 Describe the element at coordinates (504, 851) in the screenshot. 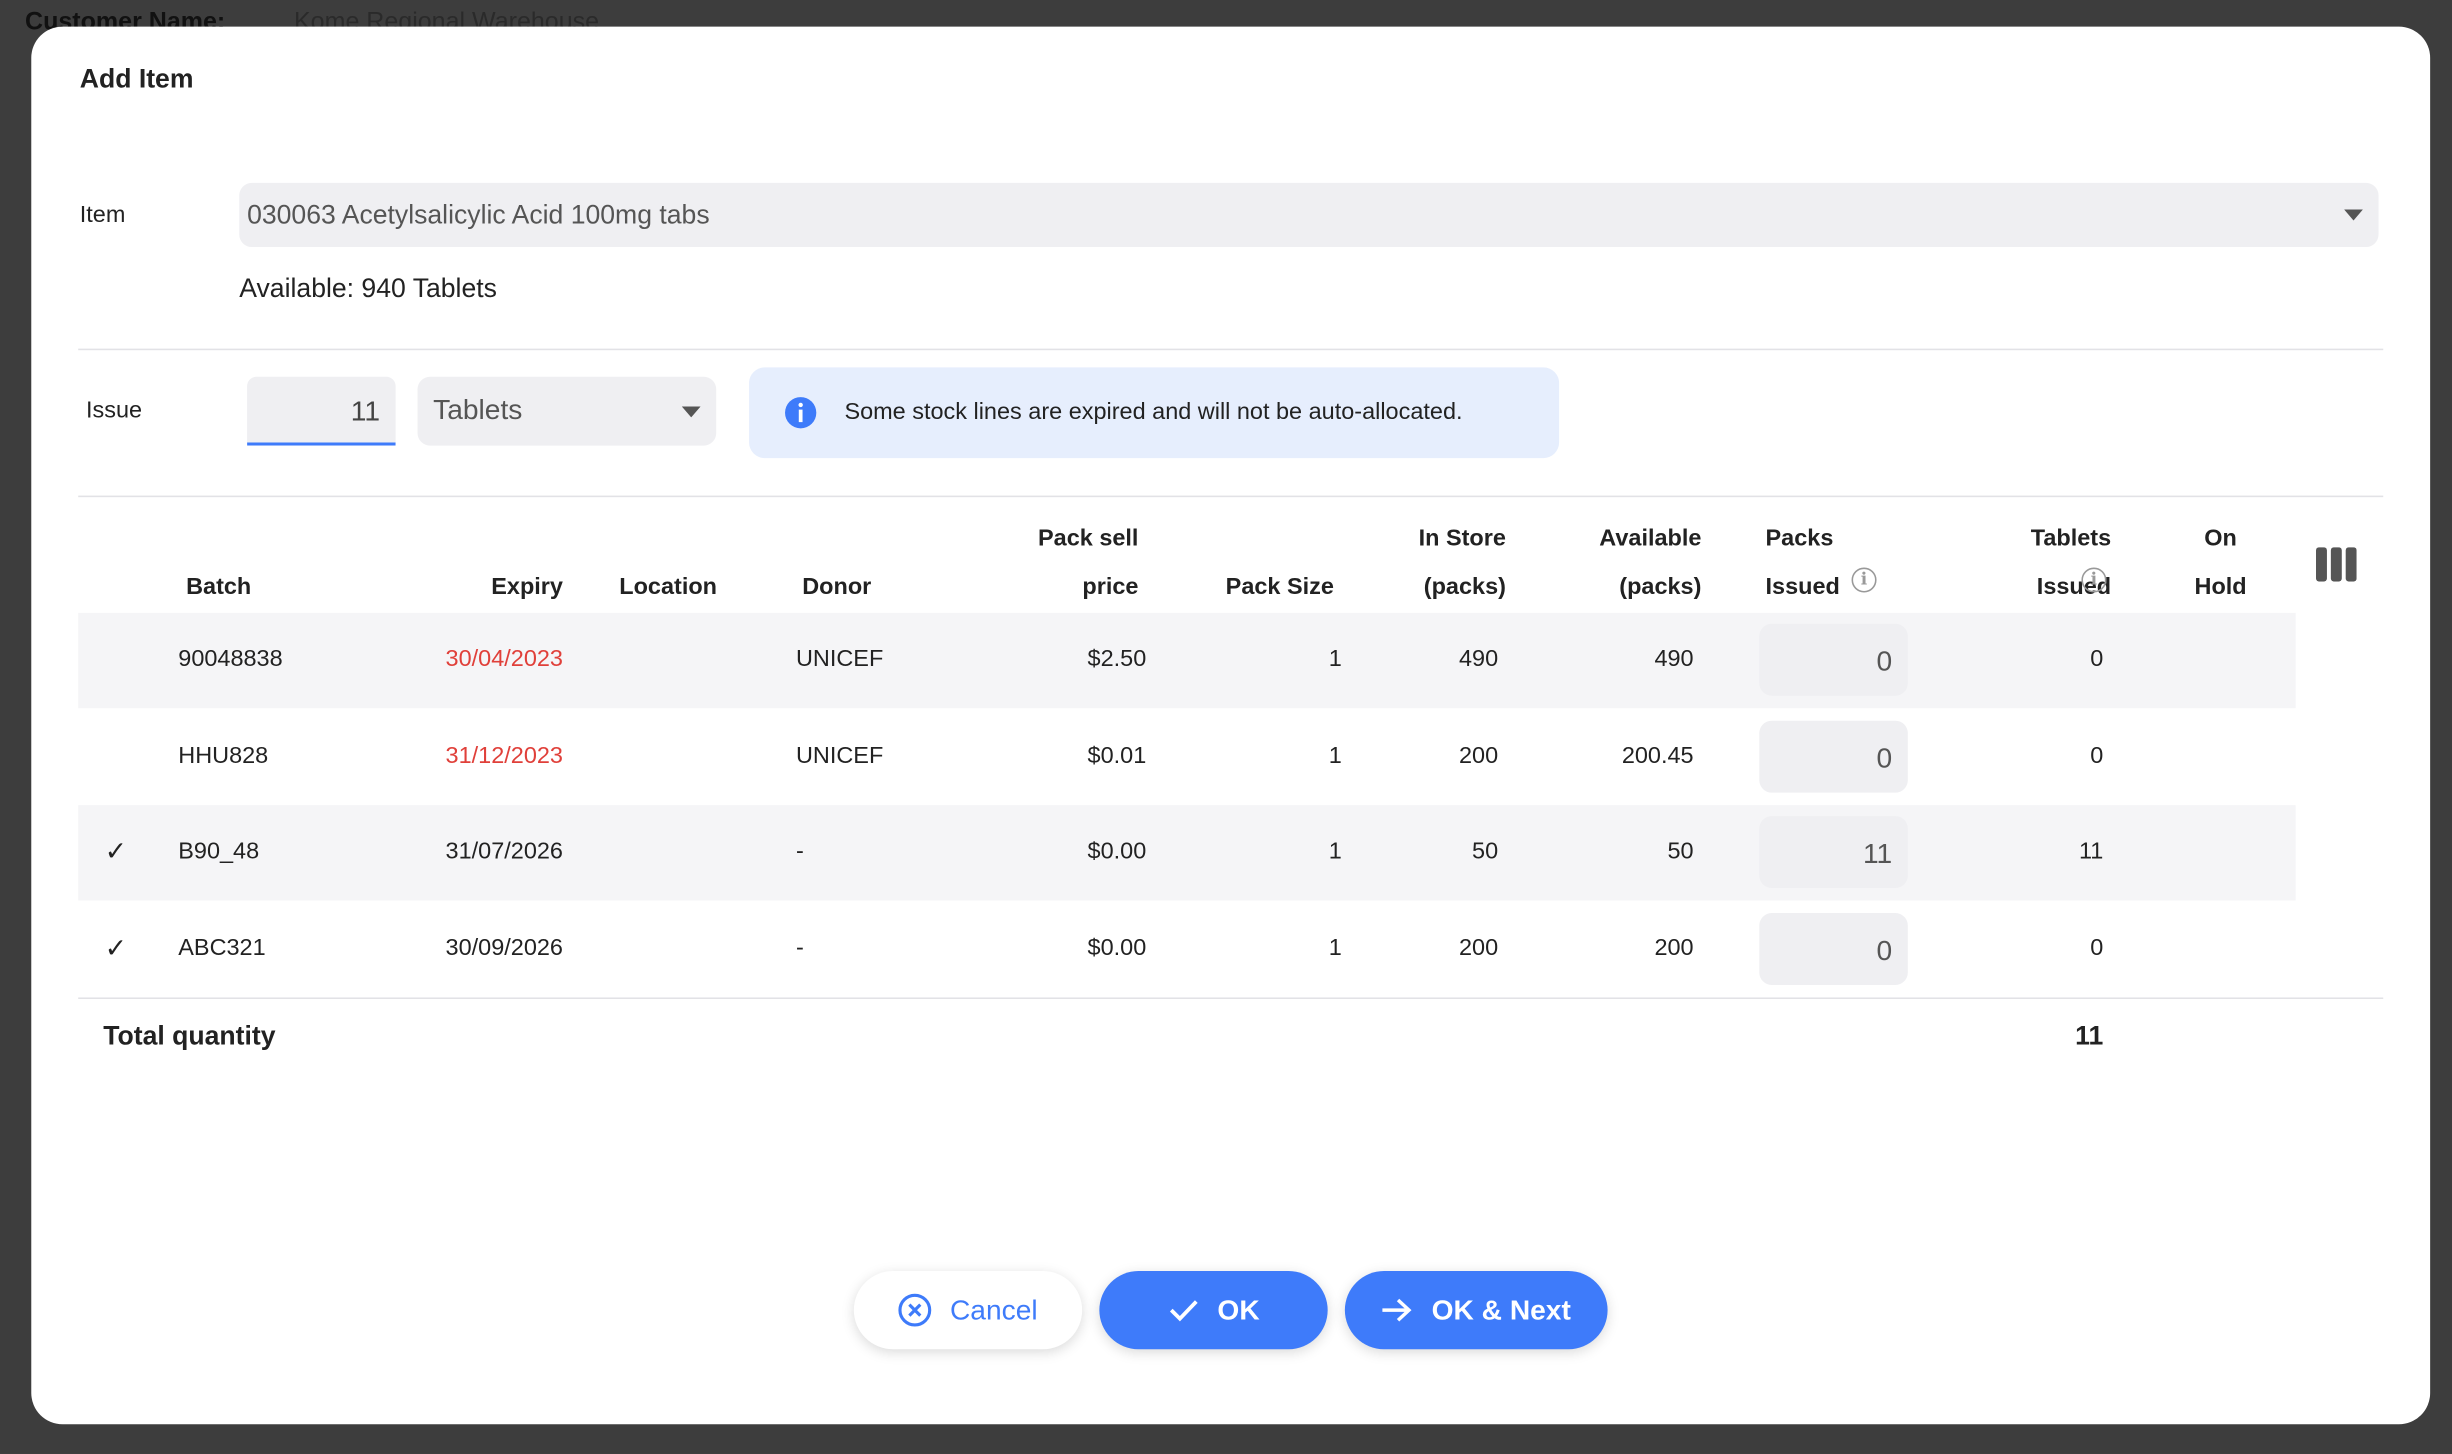

I see `cell-expiry: 31/07/2026` at that location.